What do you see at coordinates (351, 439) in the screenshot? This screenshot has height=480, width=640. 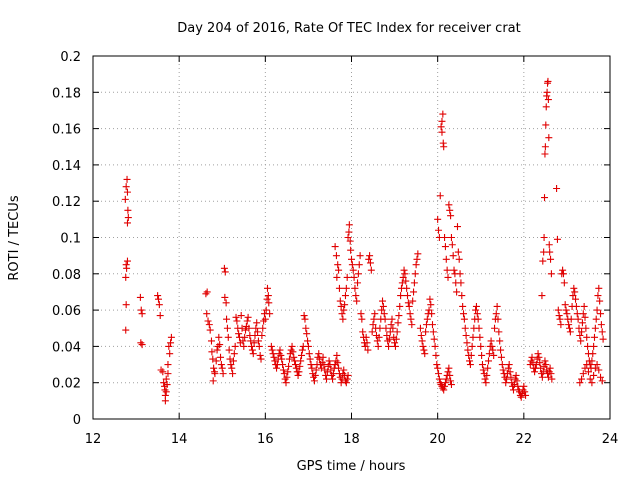 I see `x-tick-label: 18` at bounding box center [351, 439].